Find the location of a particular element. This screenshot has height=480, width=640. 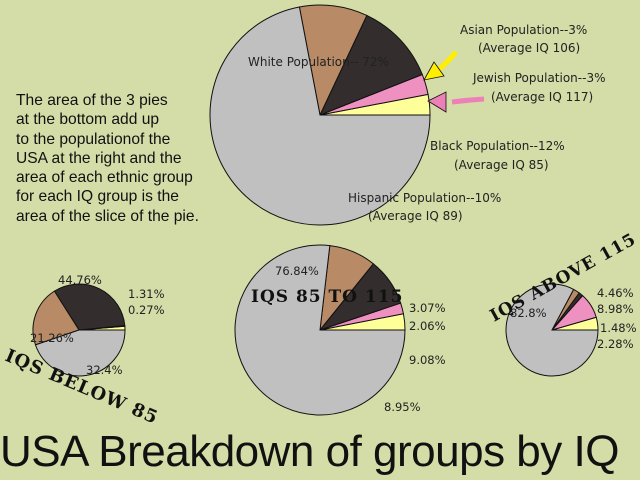

note-line: for each IQ group is the is located at coordinates (97, 197).